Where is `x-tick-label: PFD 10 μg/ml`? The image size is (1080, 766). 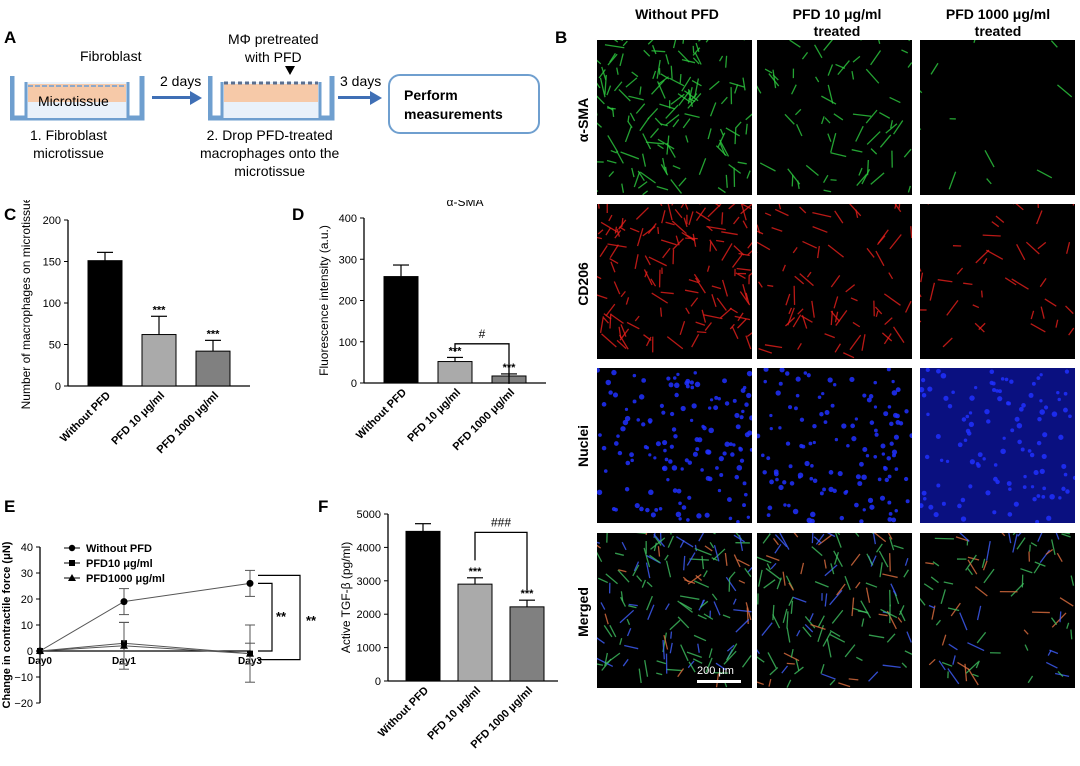
x-tick-label: PFD 10 μg/ml is located at coordinates (454, 714).